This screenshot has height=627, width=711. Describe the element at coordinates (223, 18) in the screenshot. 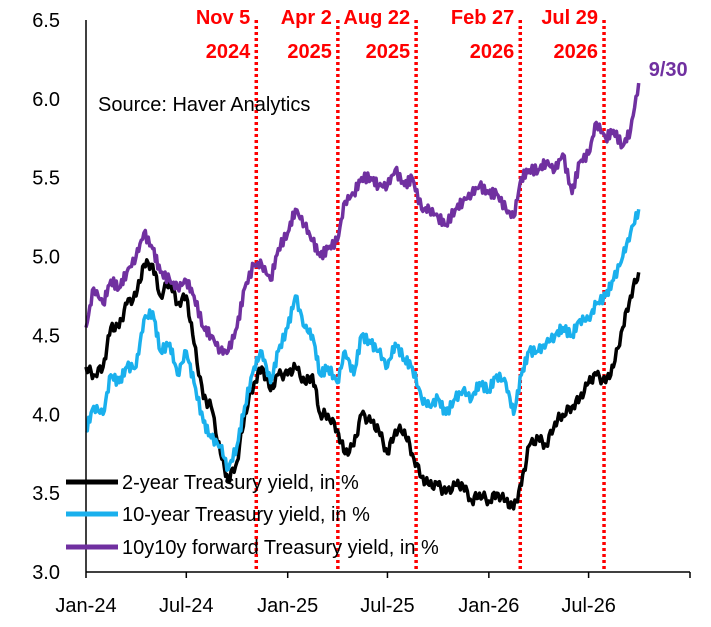

I see `event-label-line1: Nov 5` at that location.